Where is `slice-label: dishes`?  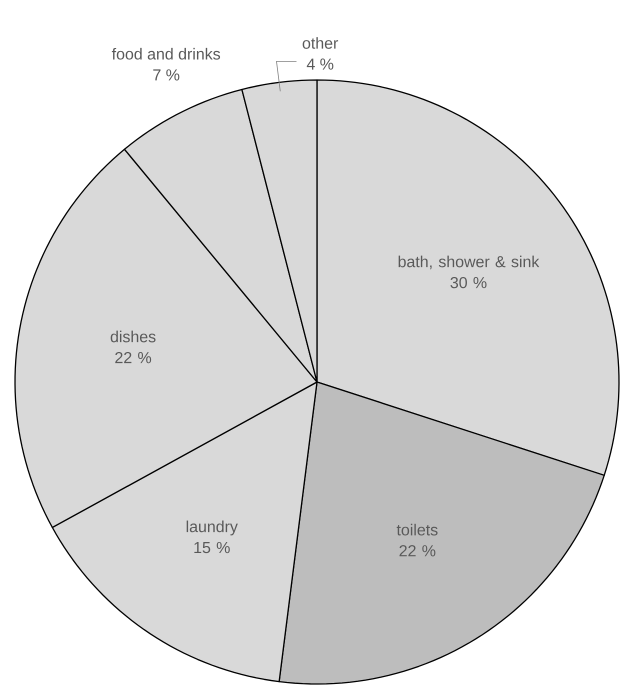 slice-label: dishes is located at coordinates (133, 336).